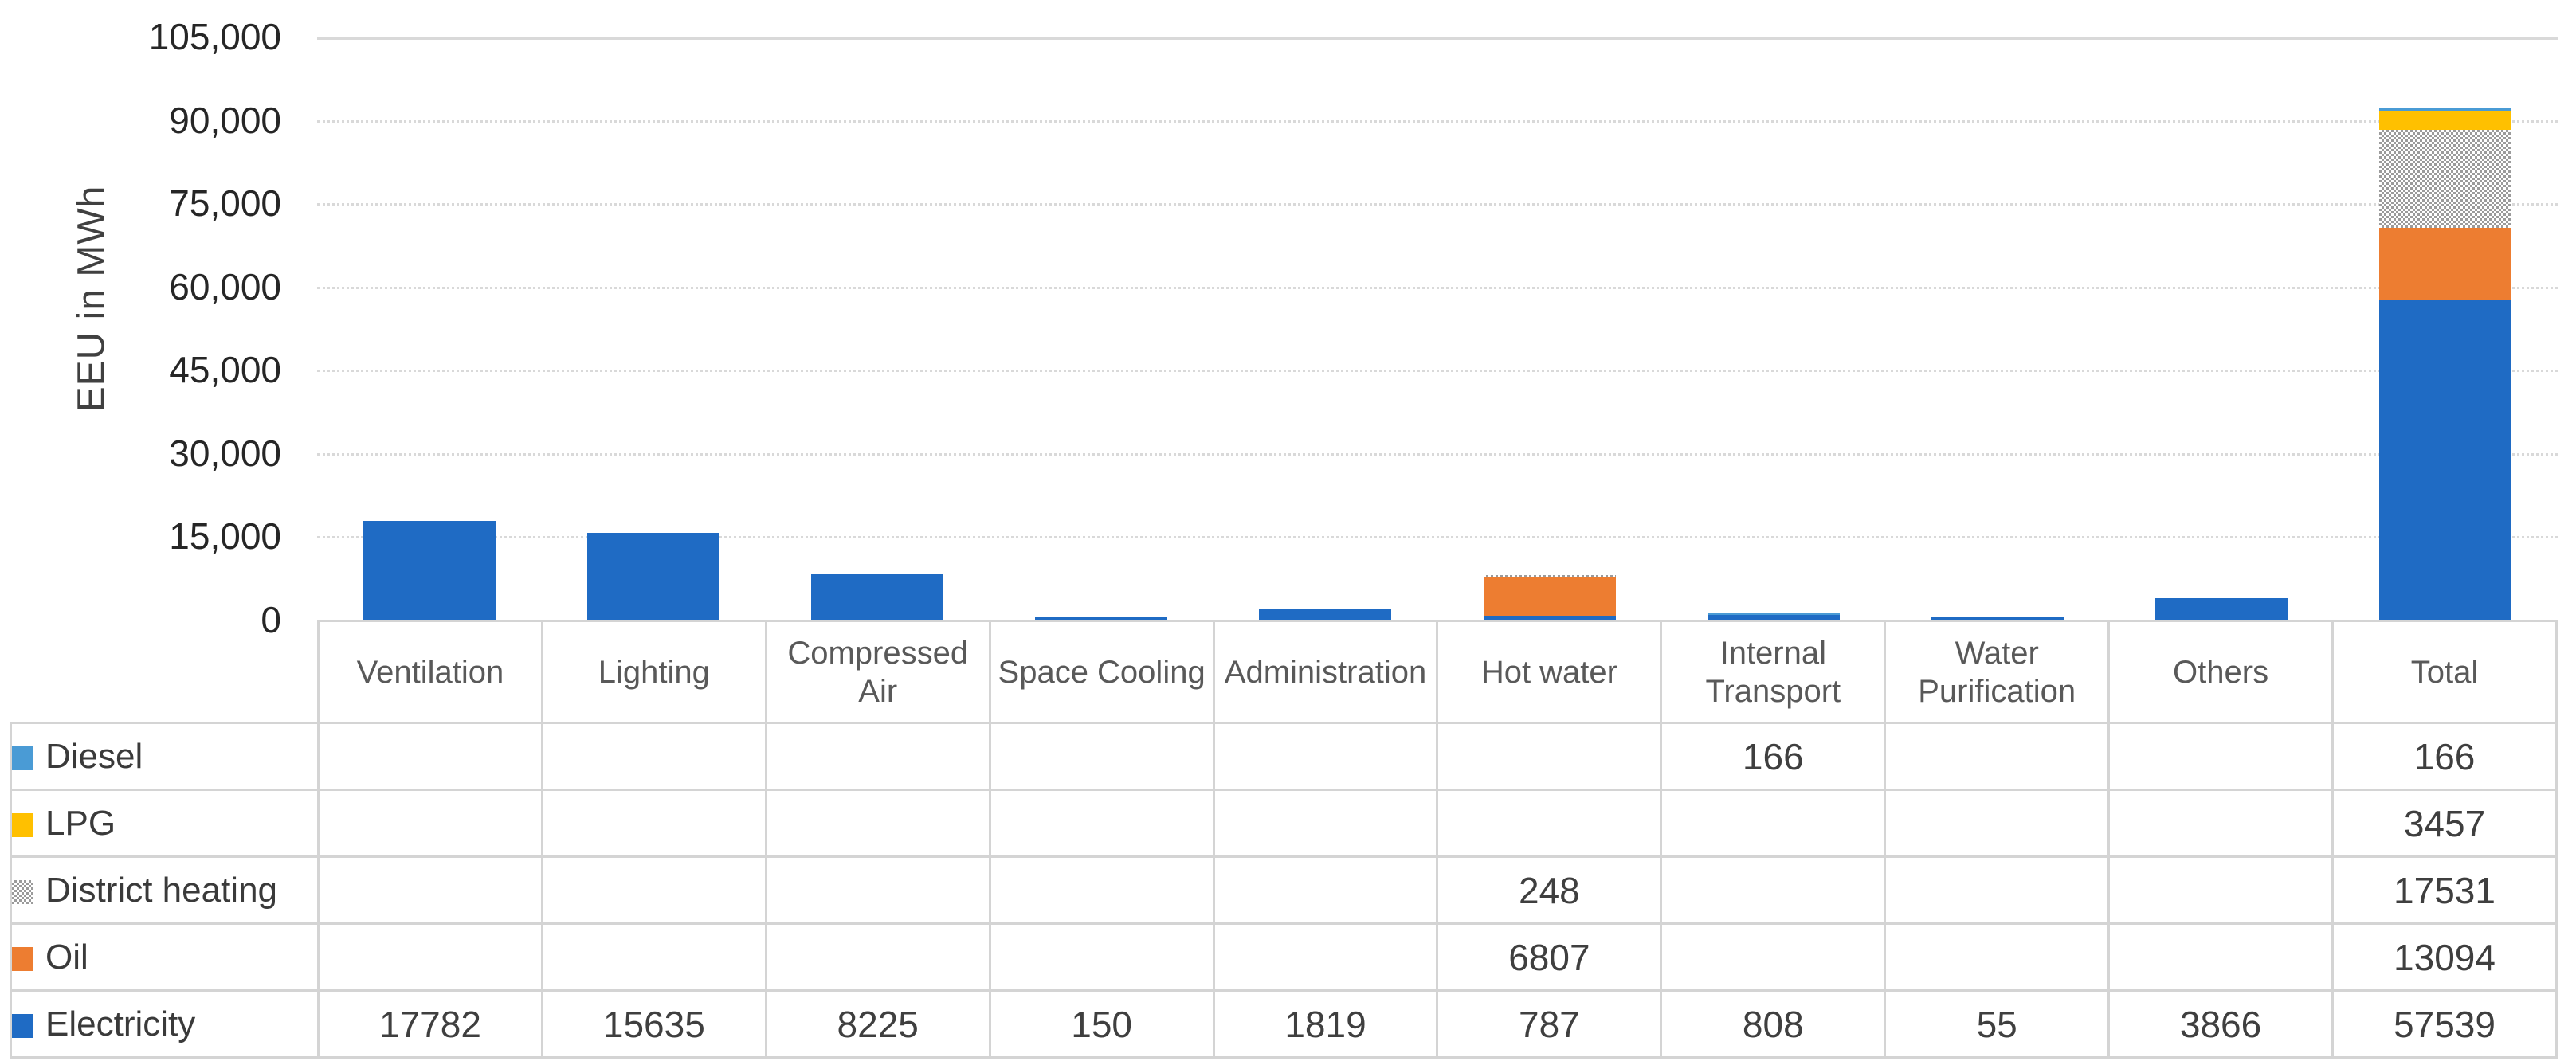 The image size is (2576, 1061). I want to click on series-label-cell-oil: Oil, so click(165, 957).